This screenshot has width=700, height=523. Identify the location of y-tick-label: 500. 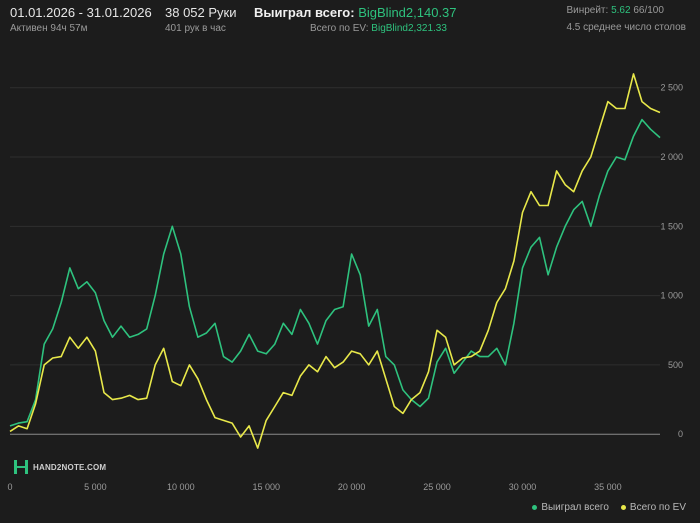
(675, 365).